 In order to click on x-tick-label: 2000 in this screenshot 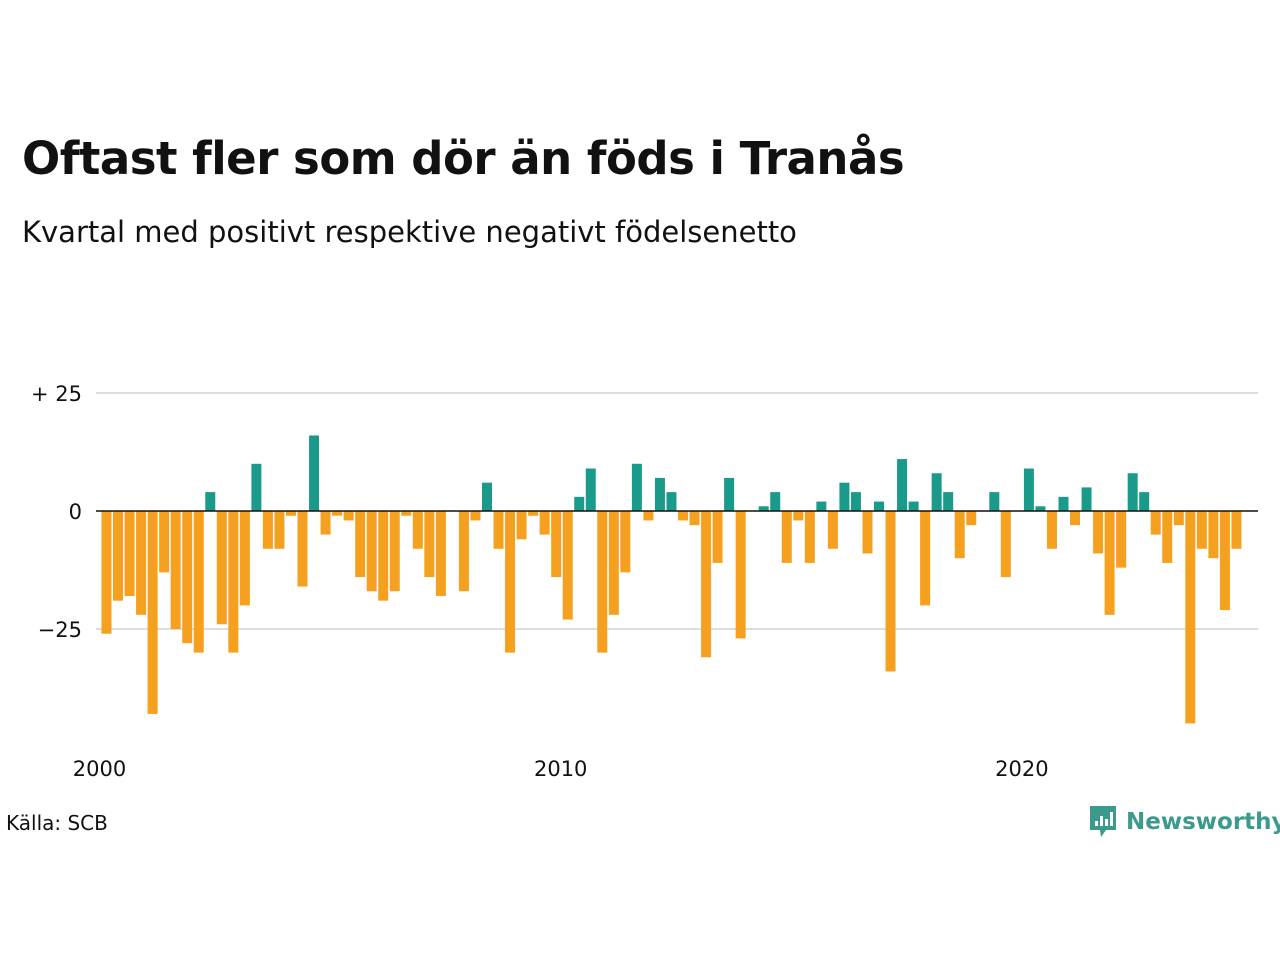, I will do `click(99, 769)`.